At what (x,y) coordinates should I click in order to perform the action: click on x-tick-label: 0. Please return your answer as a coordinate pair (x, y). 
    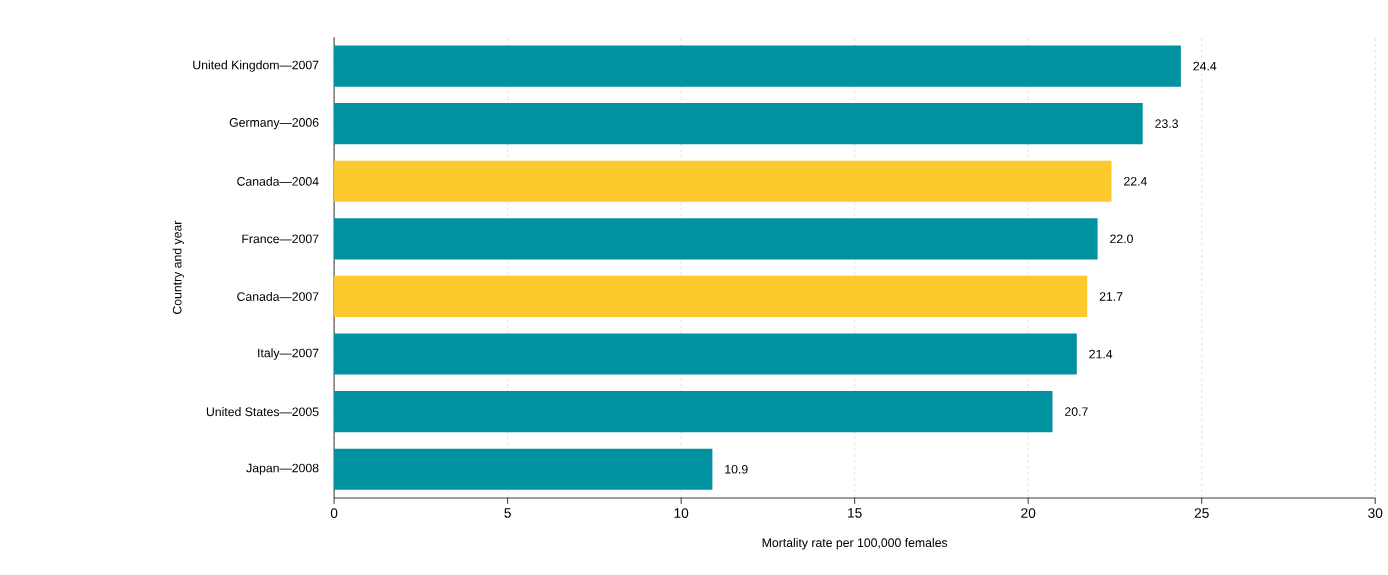
    Looking at the image, I should click on (334, 512).